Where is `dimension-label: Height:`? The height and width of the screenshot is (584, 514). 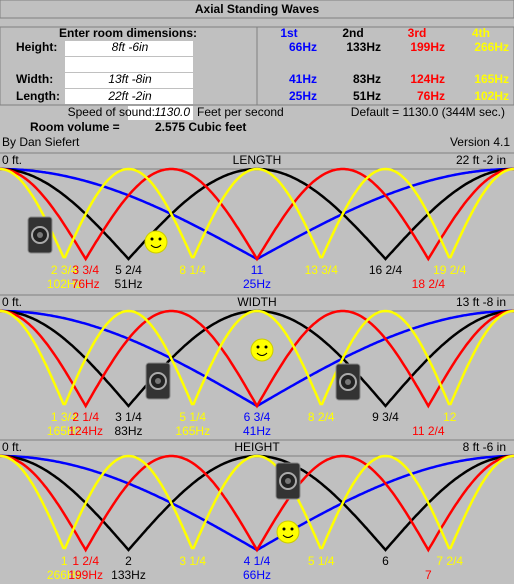
dimension-label: Height: is located at coordinates (36, 47).